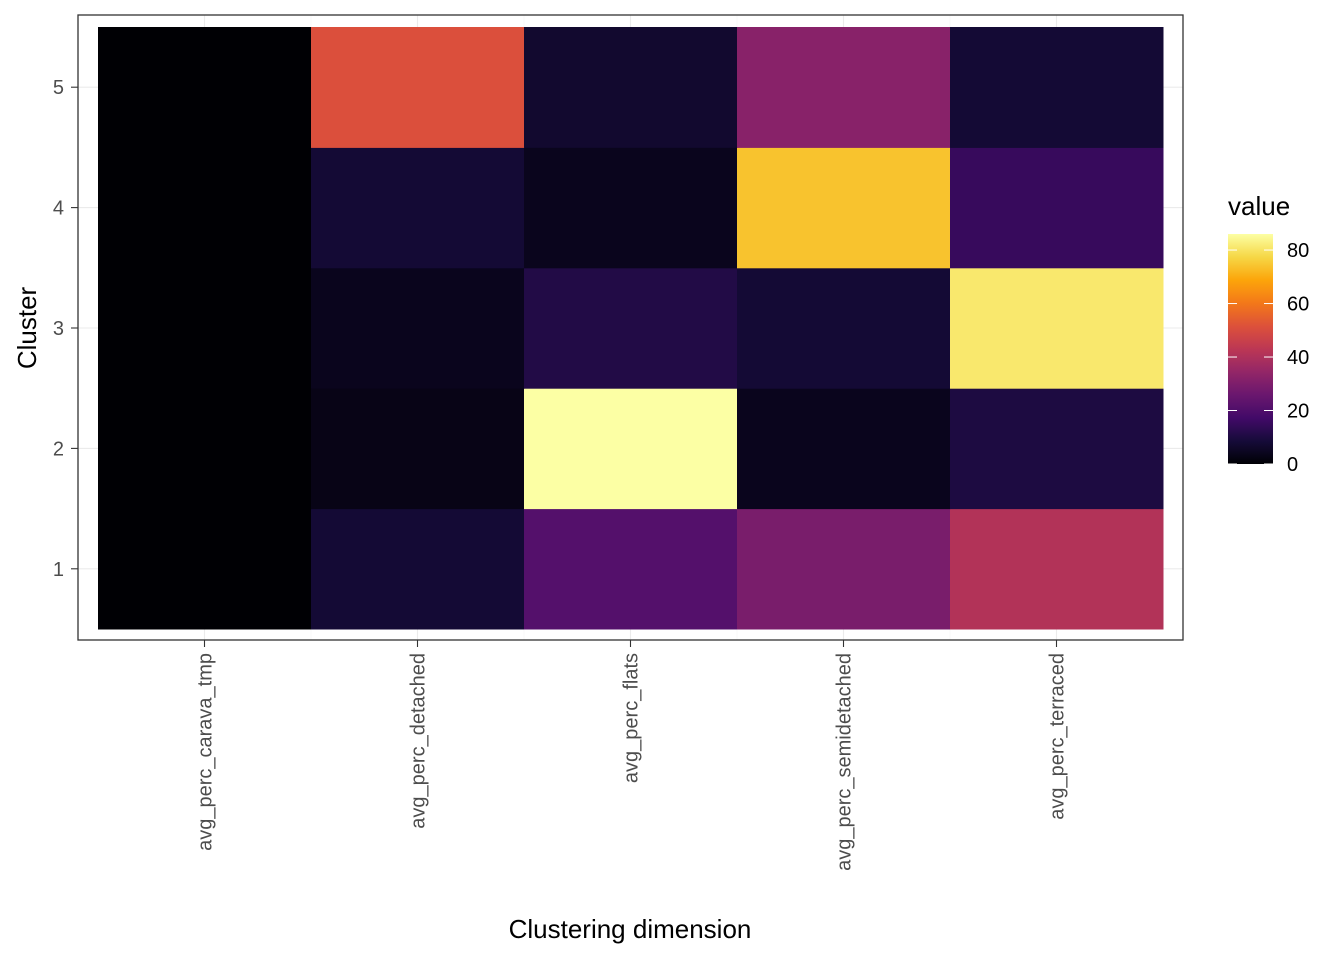  I want to click on legend-tick-label: 80, so click(1298, 251).